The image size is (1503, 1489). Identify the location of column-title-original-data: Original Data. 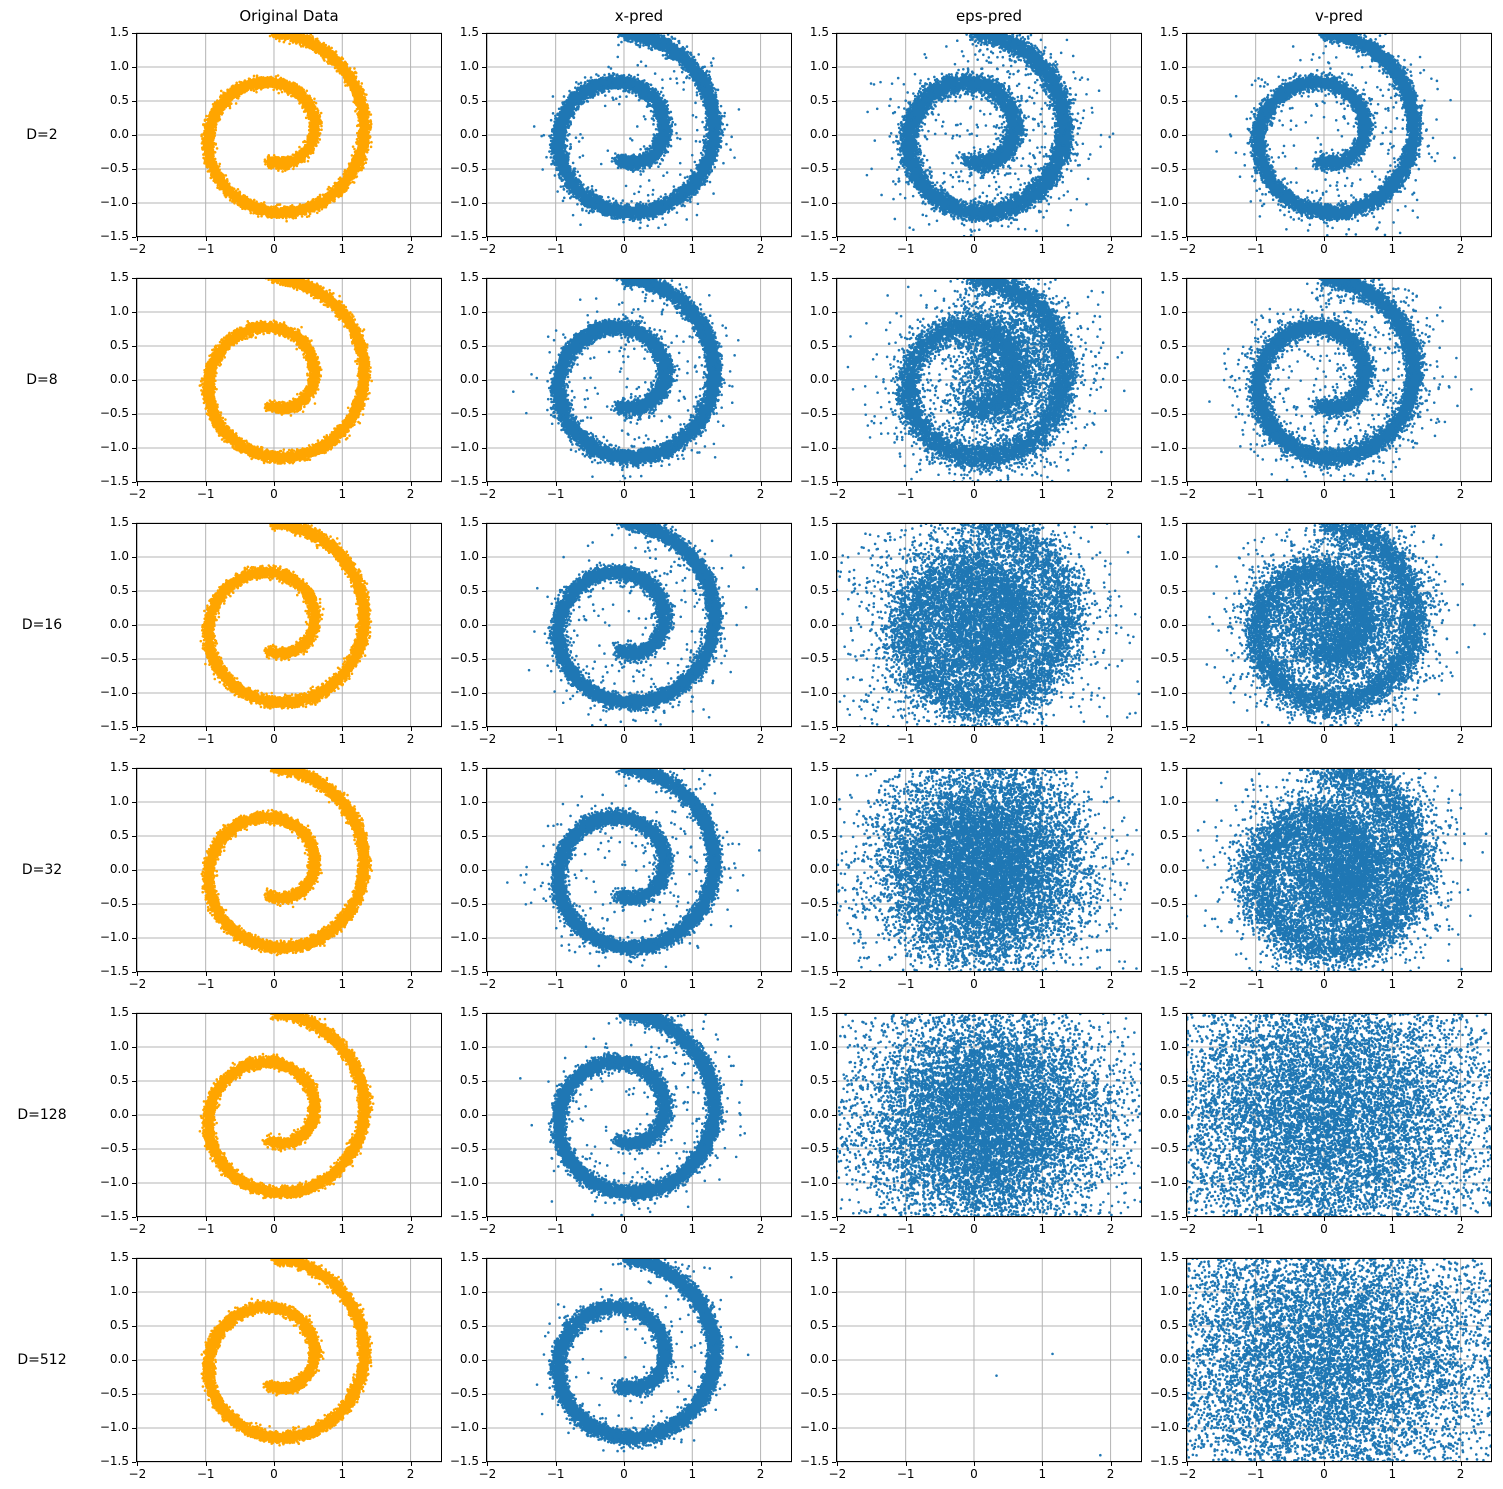
(289, 16).